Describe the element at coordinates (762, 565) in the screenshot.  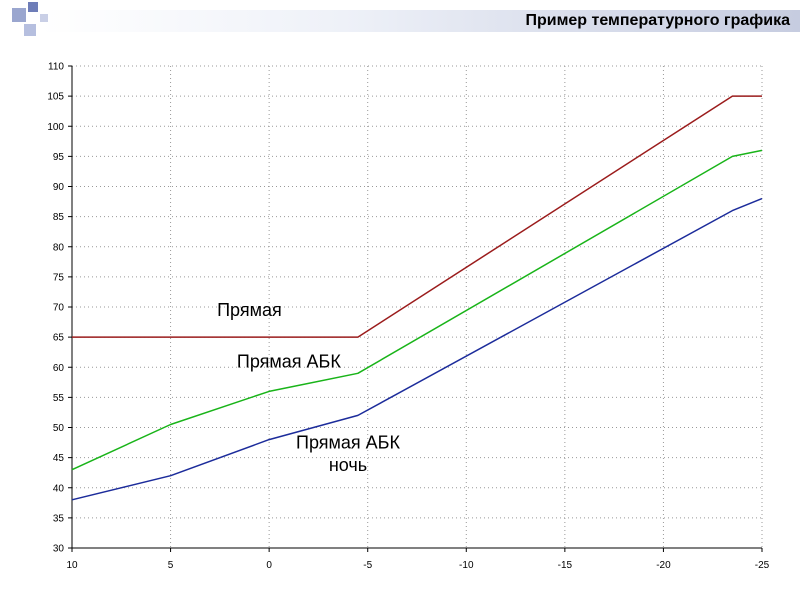
I see `x-tick-label: -25` at that location.